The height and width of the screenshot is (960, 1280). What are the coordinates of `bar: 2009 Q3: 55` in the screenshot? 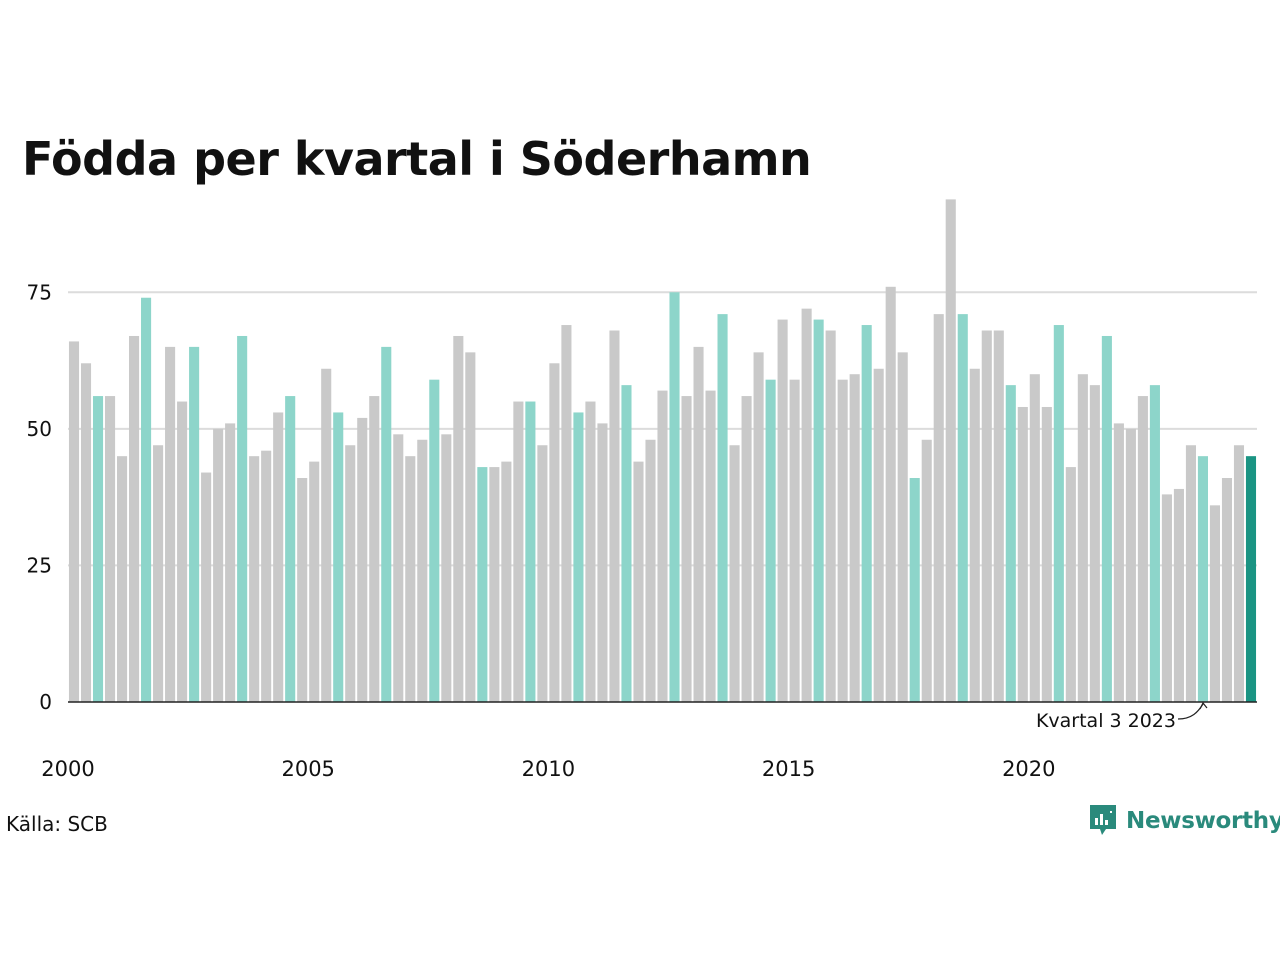 It's located at (530, 551).